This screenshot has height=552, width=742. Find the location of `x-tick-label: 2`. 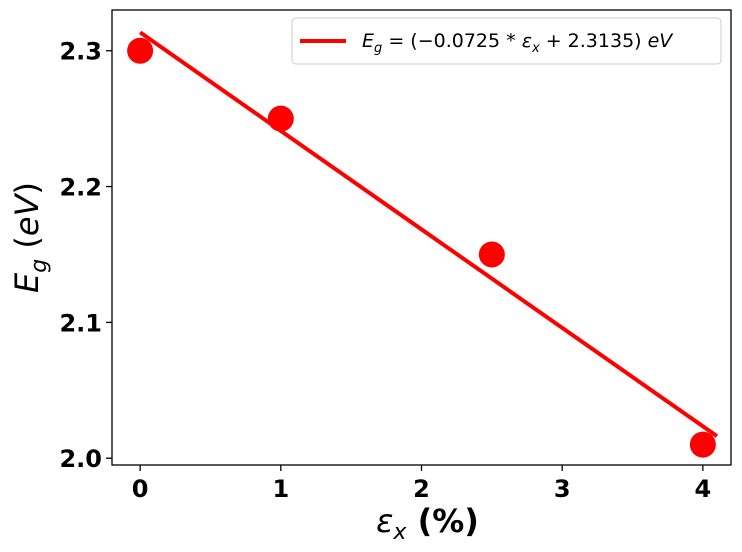

x-tick-label: 2 is located at coordinates (421, 489).